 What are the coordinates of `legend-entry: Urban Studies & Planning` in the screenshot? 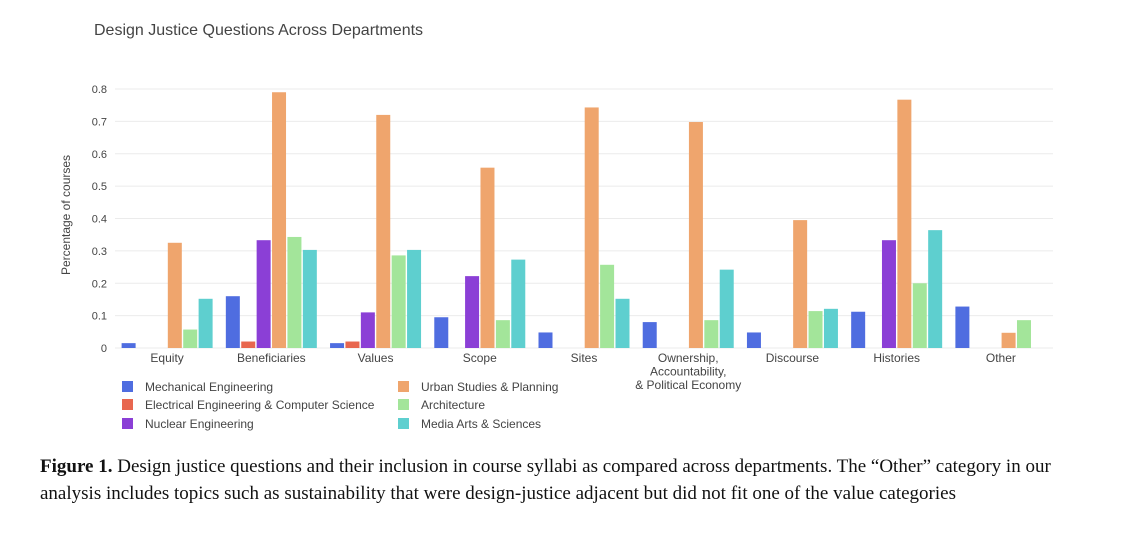 It's located at (489, 387).